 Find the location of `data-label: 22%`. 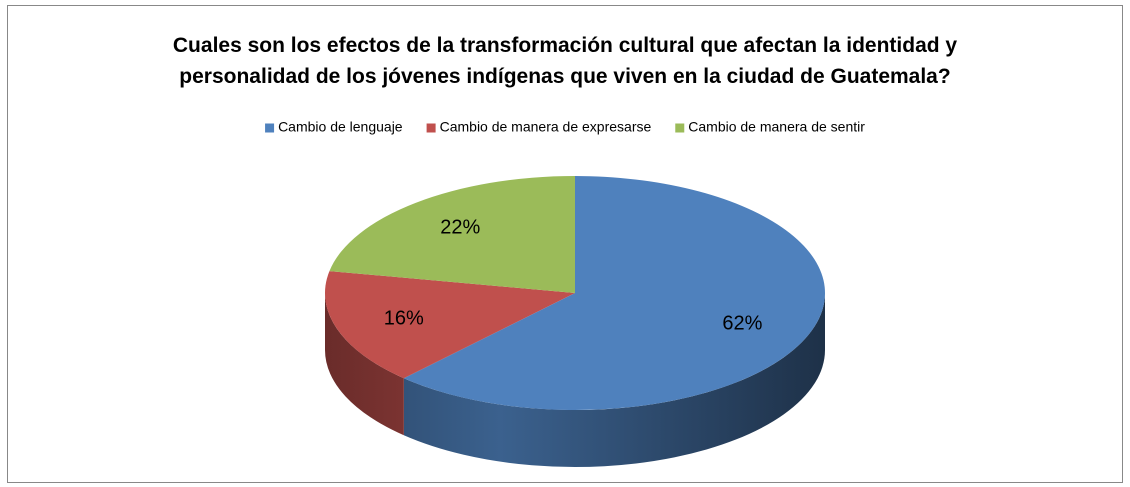

data-label: 22% is located at coordinates (460, 227).